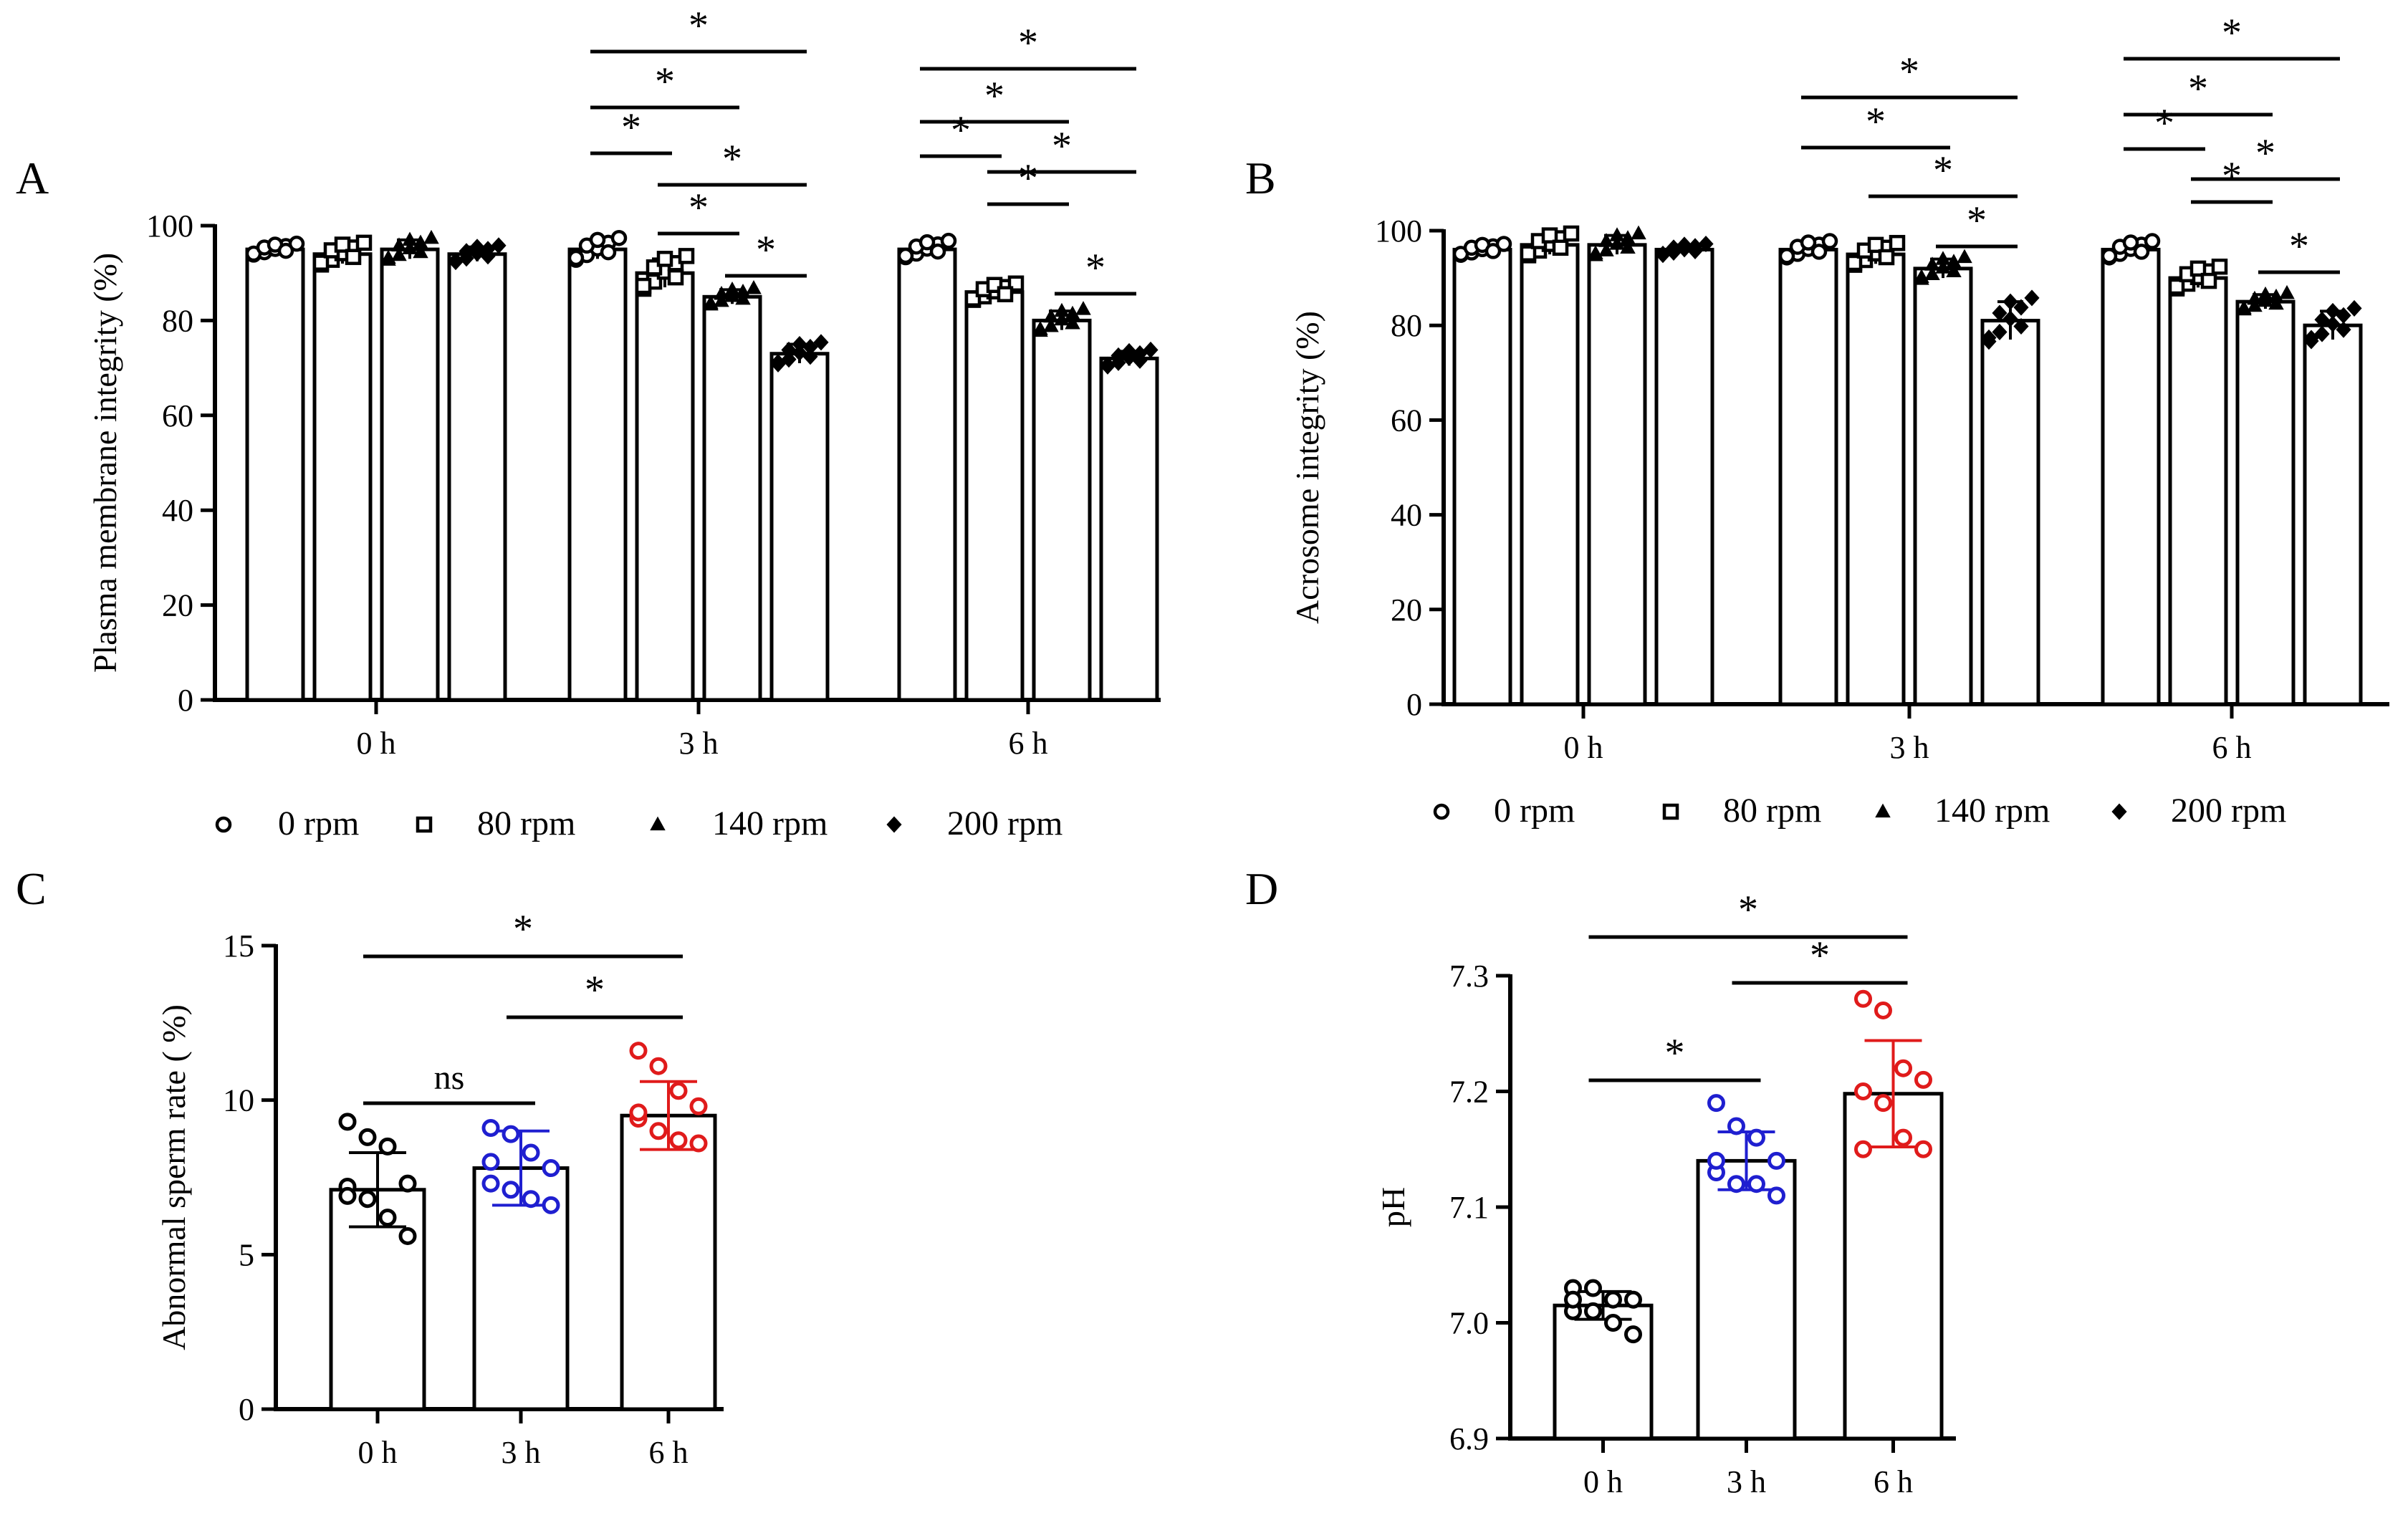  What do you see at coordinates (1406, 610) in the screenshot?
I see `panel-b-y-tick-label-1: 20` at bounding box center [1406, 610].